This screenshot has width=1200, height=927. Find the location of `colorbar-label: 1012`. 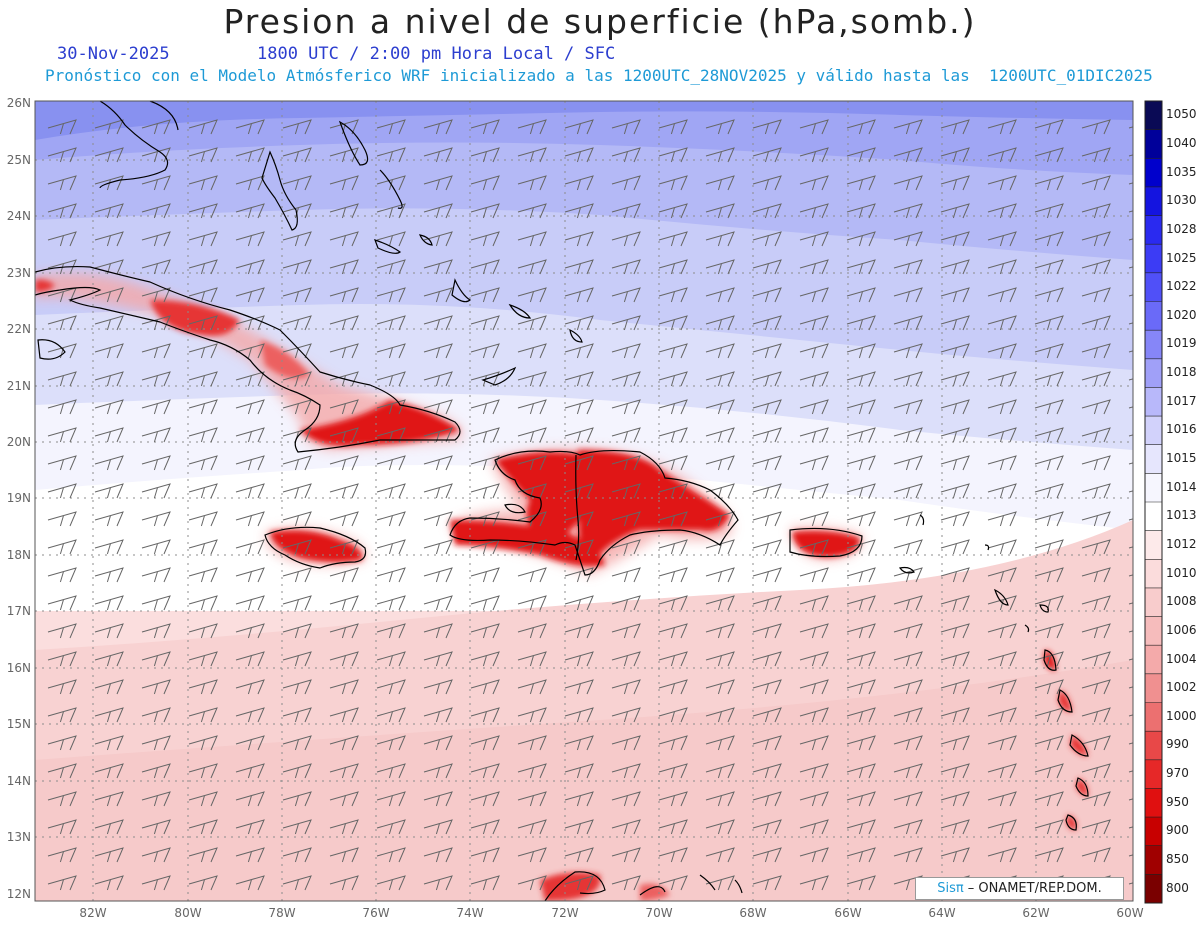

colorbar-label: 1012 is located at coordinates (1181, 543).